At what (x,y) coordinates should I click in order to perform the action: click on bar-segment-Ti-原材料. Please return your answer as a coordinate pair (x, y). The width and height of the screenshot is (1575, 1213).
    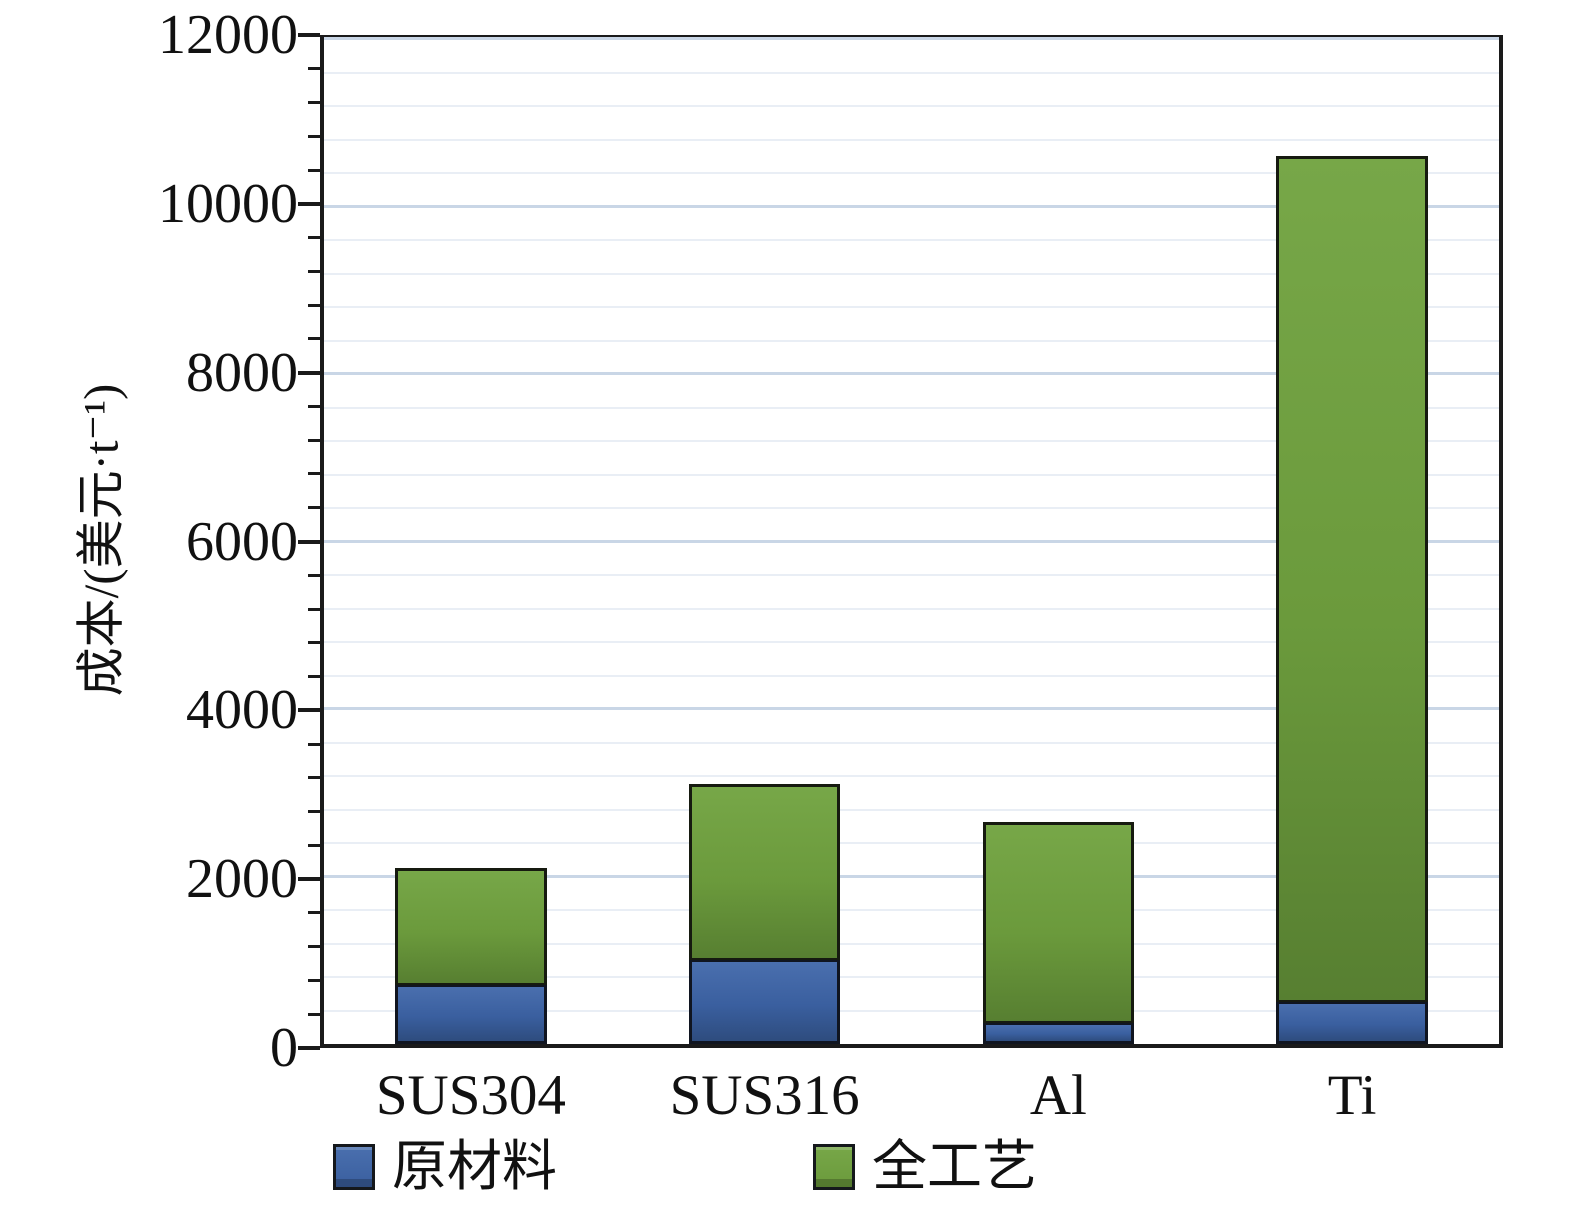
    Looking at the image, I should click on (1352, 1023).